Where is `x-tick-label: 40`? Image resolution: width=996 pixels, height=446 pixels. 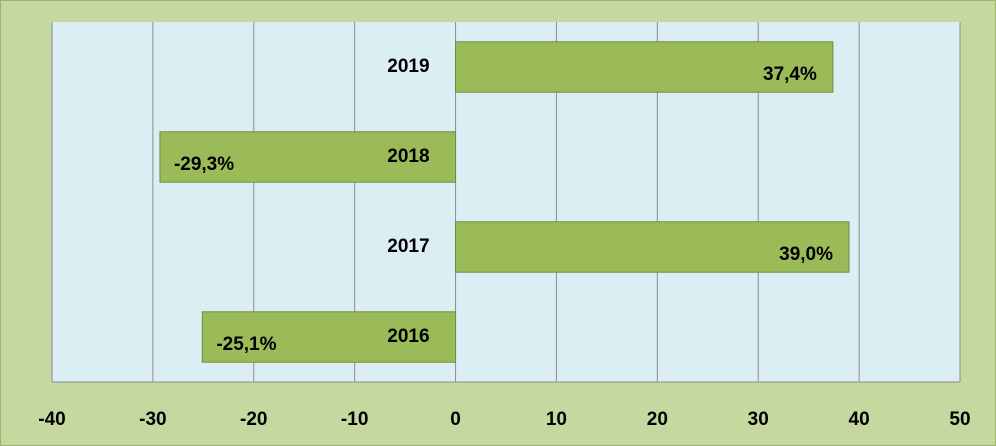
x-tick-label: 40 is located at coordinates (859, 419).